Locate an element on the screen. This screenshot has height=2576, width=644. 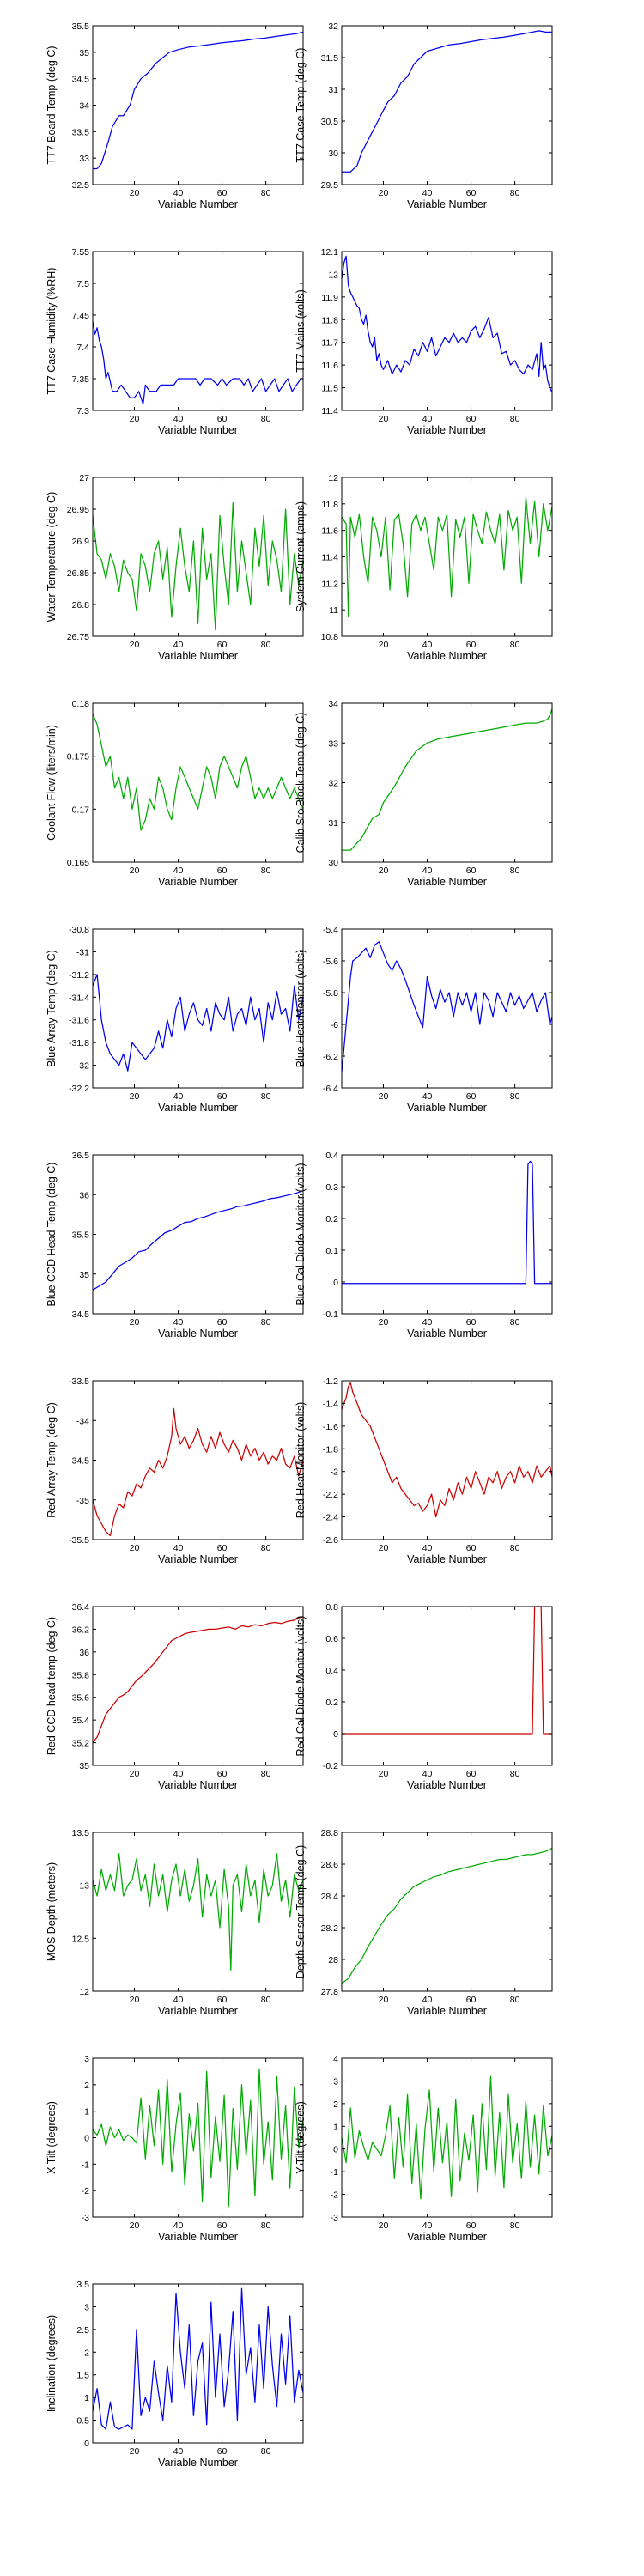
y-tick-label: -1 is located at coordinates (85, 2165).